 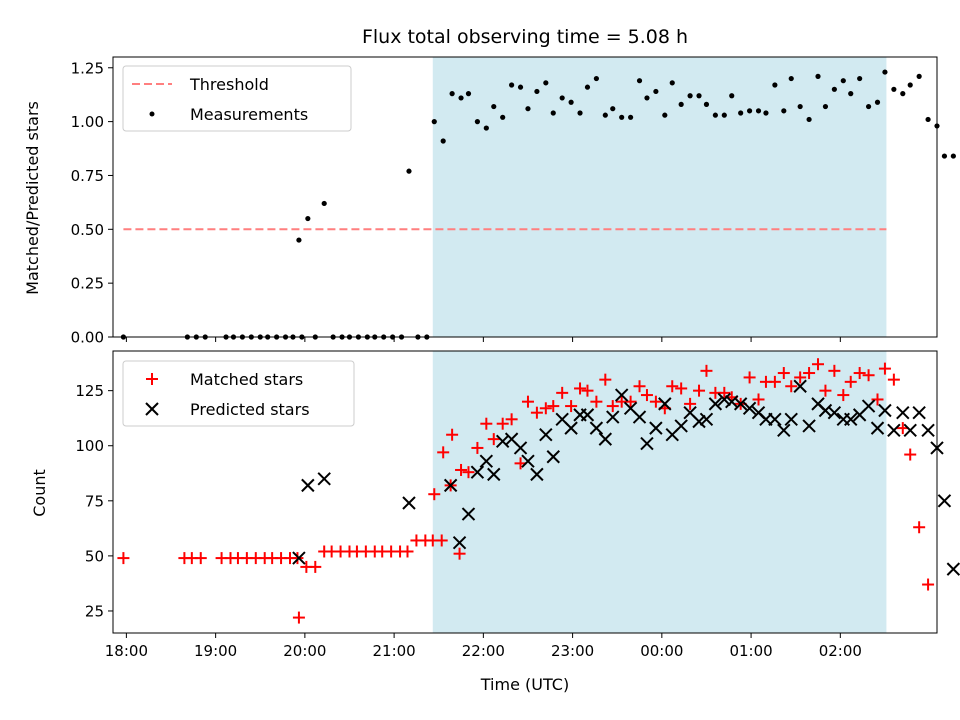 I want to click on bottom-legend: Matched stars Predicted stars, so click(x=238, y=393).